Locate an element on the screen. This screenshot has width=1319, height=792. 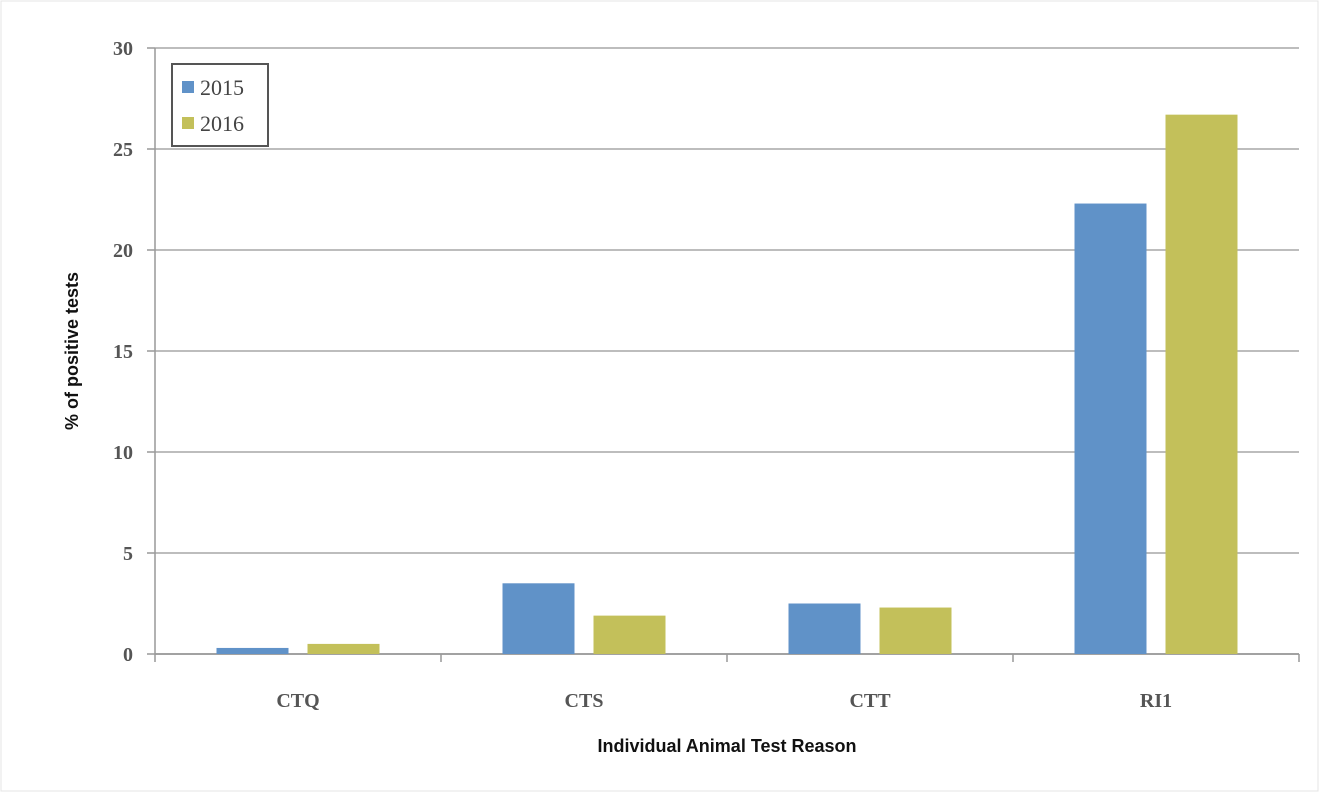
x-tick-label: CTT is located at coordinates (870, 701).